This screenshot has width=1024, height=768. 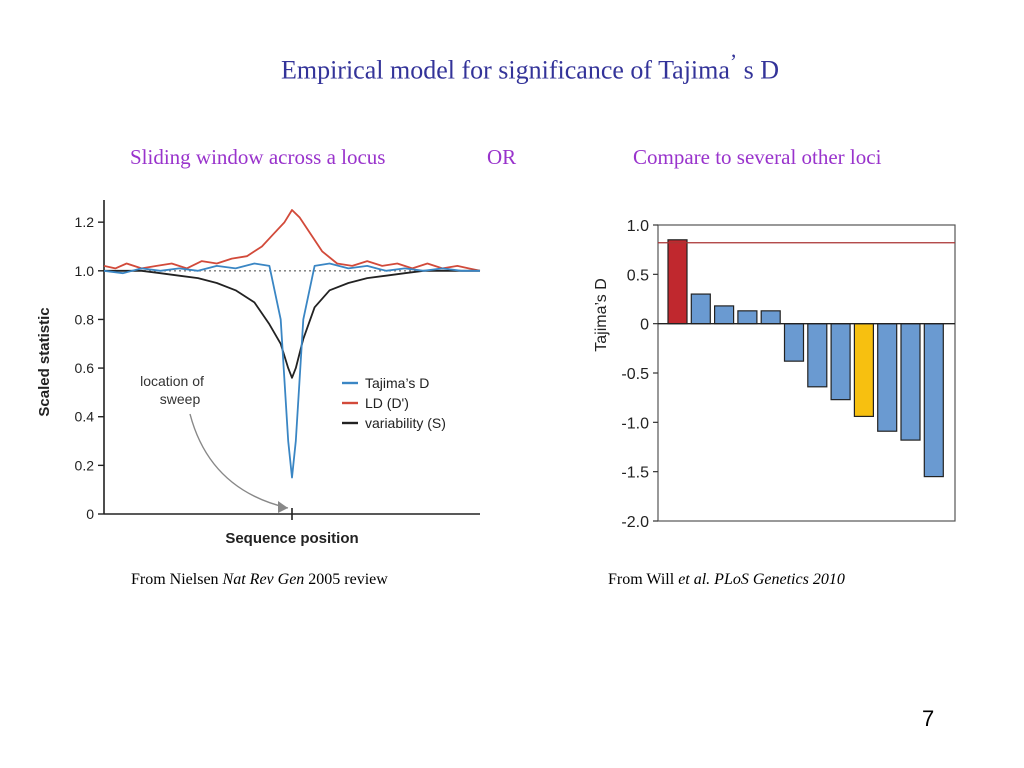 What do you see at coordinates (757, 157) in the screenshot?
I see `subtitle-compare-loci: Compare to several other loci` at bounding box center [757, 157].